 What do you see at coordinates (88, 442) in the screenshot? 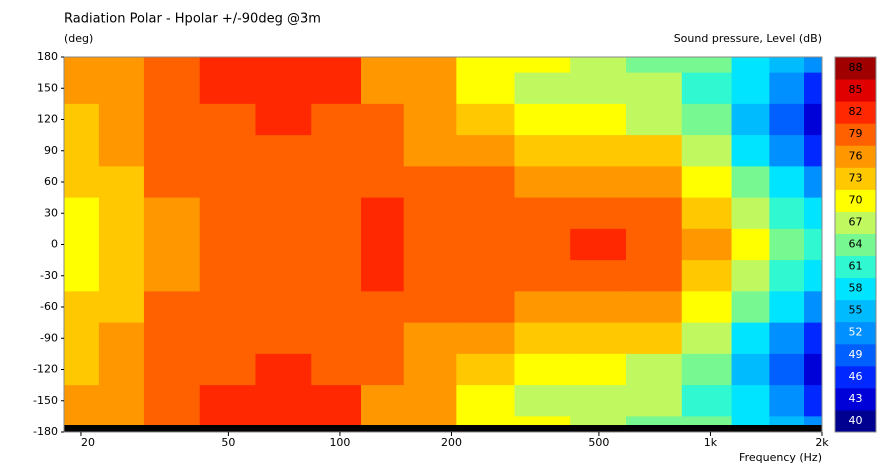
I see `x-tick-label: 20` at bounding box center [88, 442].